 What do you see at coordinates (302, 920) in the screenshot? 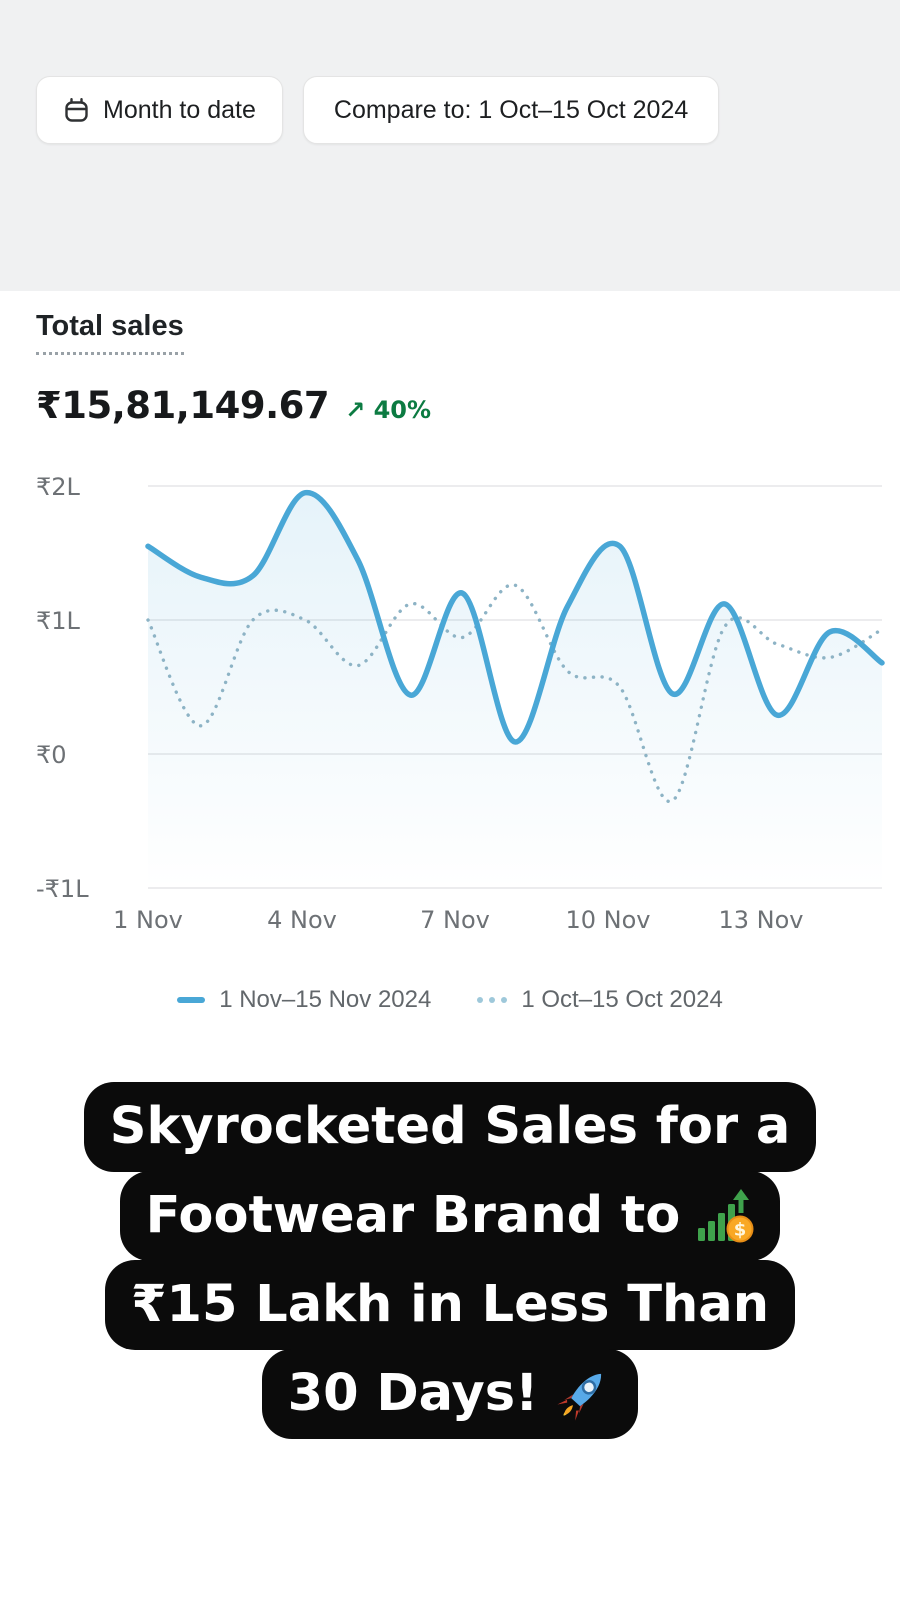
I see `x-tick-4nov: 4 Nov` at bounding box center [302, 920].